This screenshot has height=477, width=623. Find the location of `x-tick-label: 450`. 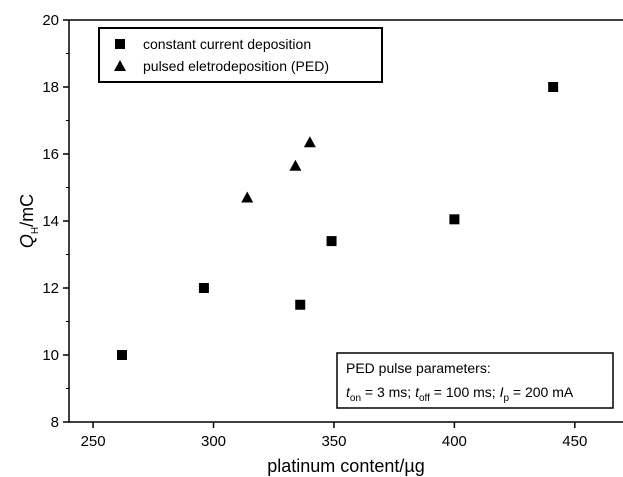

x-tick-label: 450 is located at coordinates (574, 441).